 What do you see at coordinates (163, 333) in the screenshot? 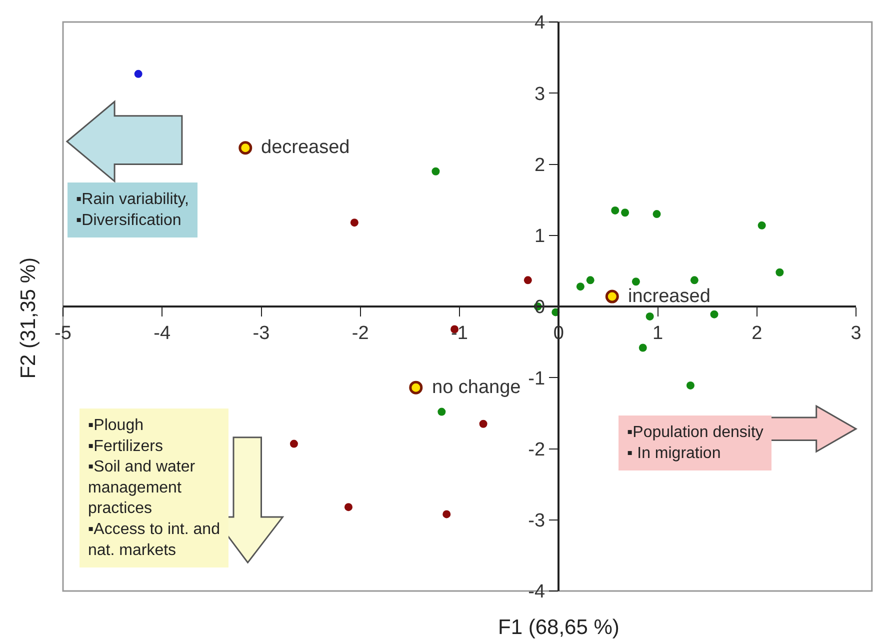
I see `x-tick-label: -4` at bounding box center [163, 333].